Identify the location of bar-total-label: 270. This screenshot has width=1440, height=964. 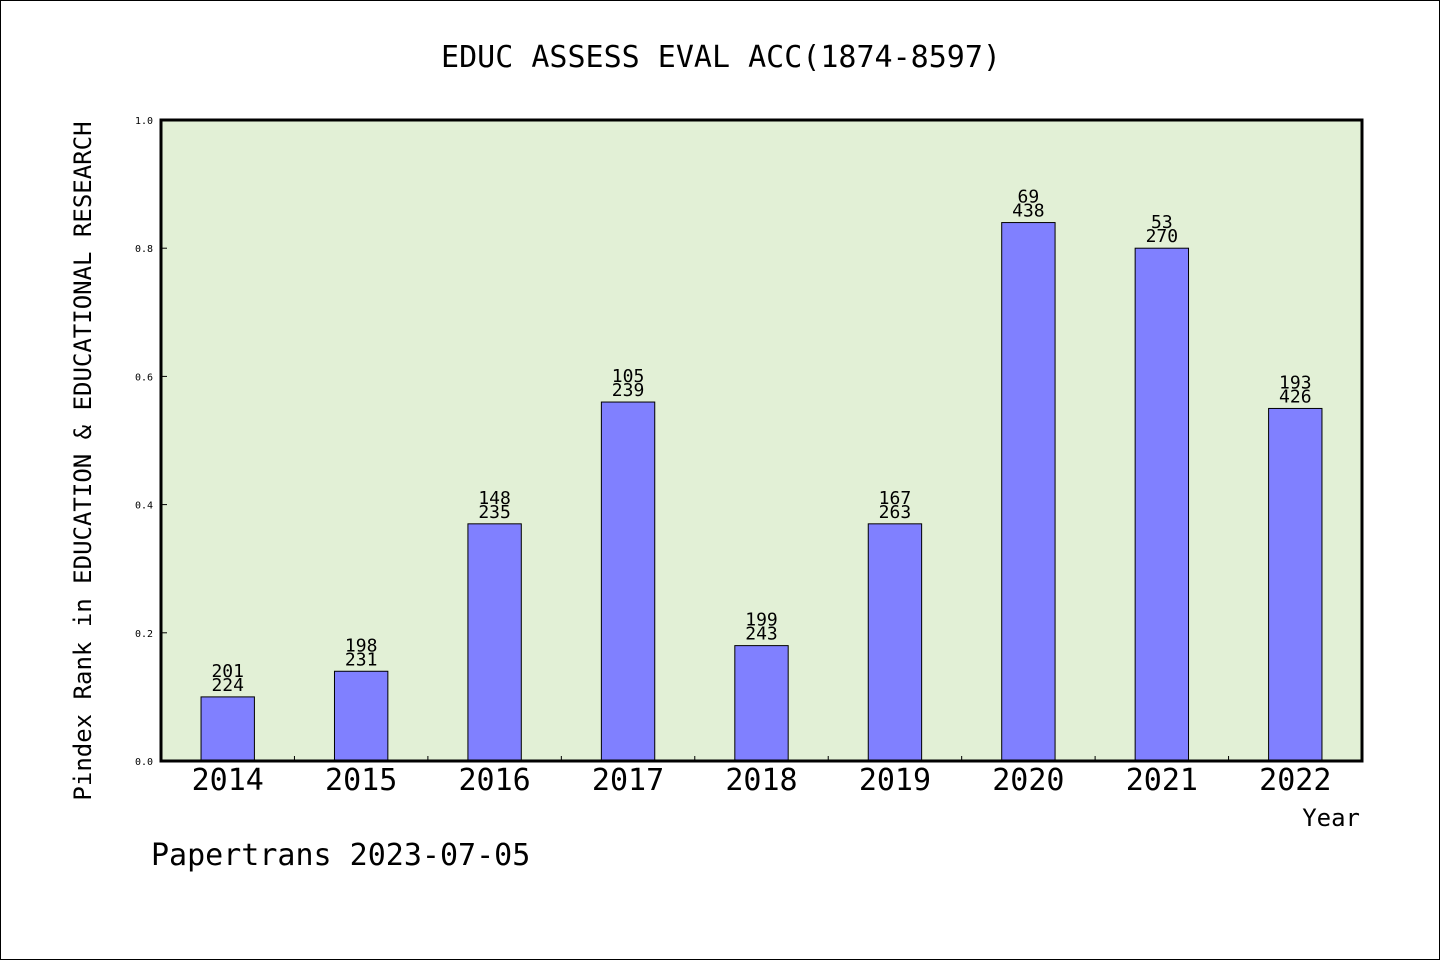
(1162, 236).